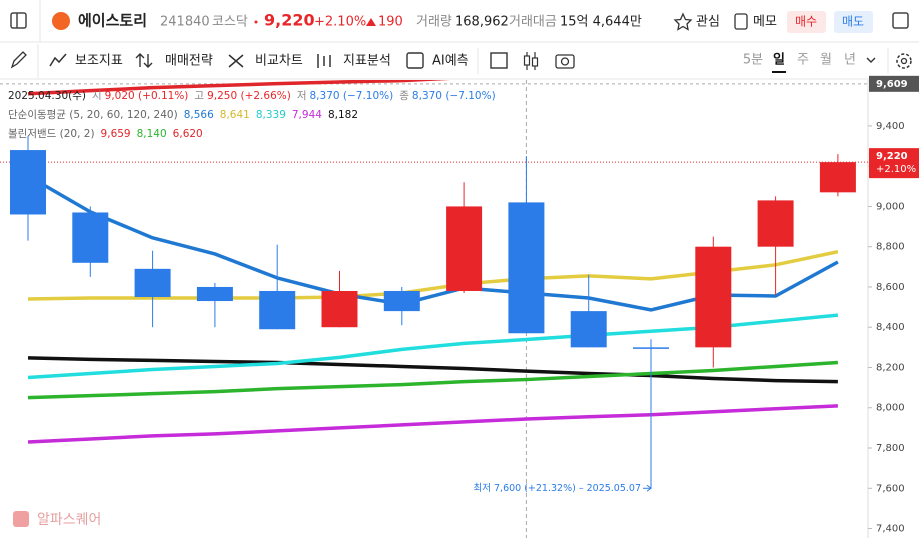  Describe the element at coordinates (601, 22) in the screenshot. I see `amount: 15억 4,644만` at that location.